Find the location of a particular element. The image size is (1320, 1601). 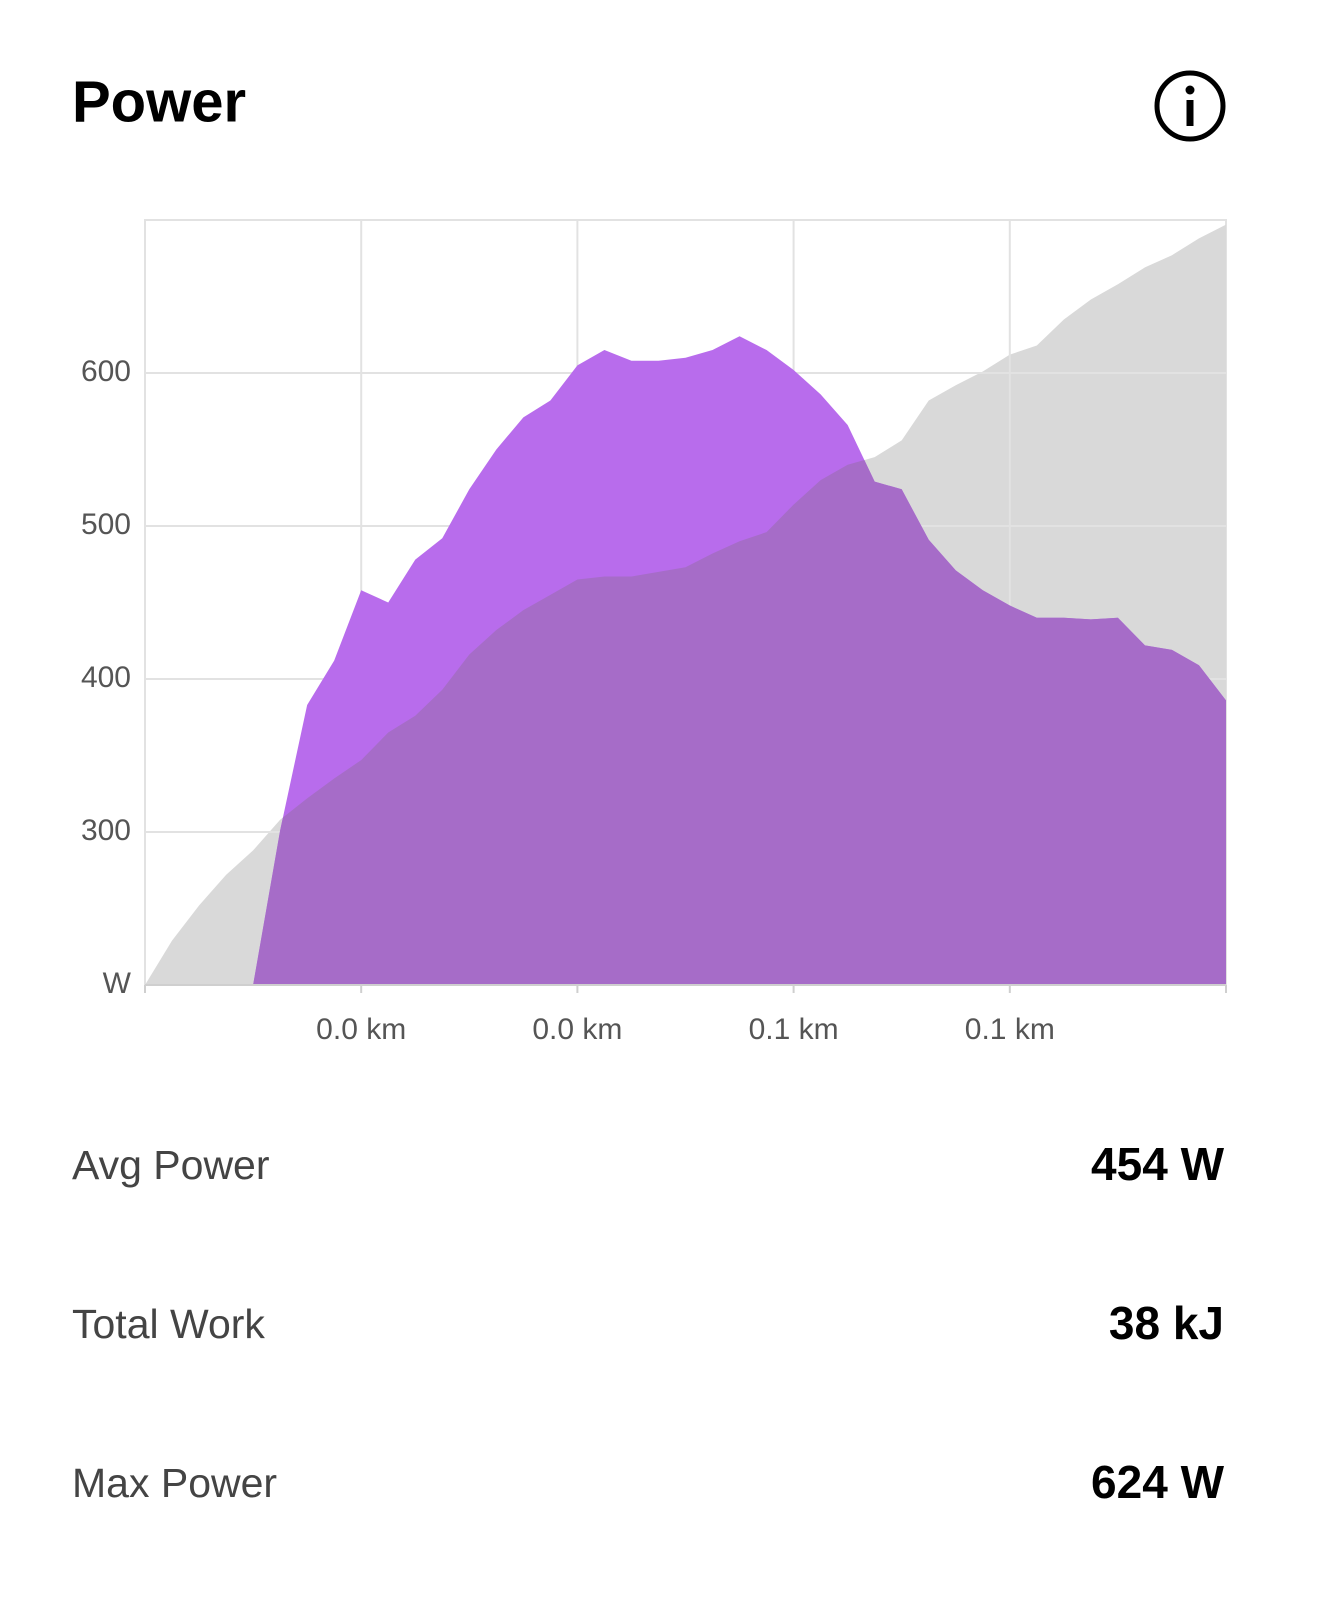

stat-label: Total Work is located at coordinates (168, 1324).